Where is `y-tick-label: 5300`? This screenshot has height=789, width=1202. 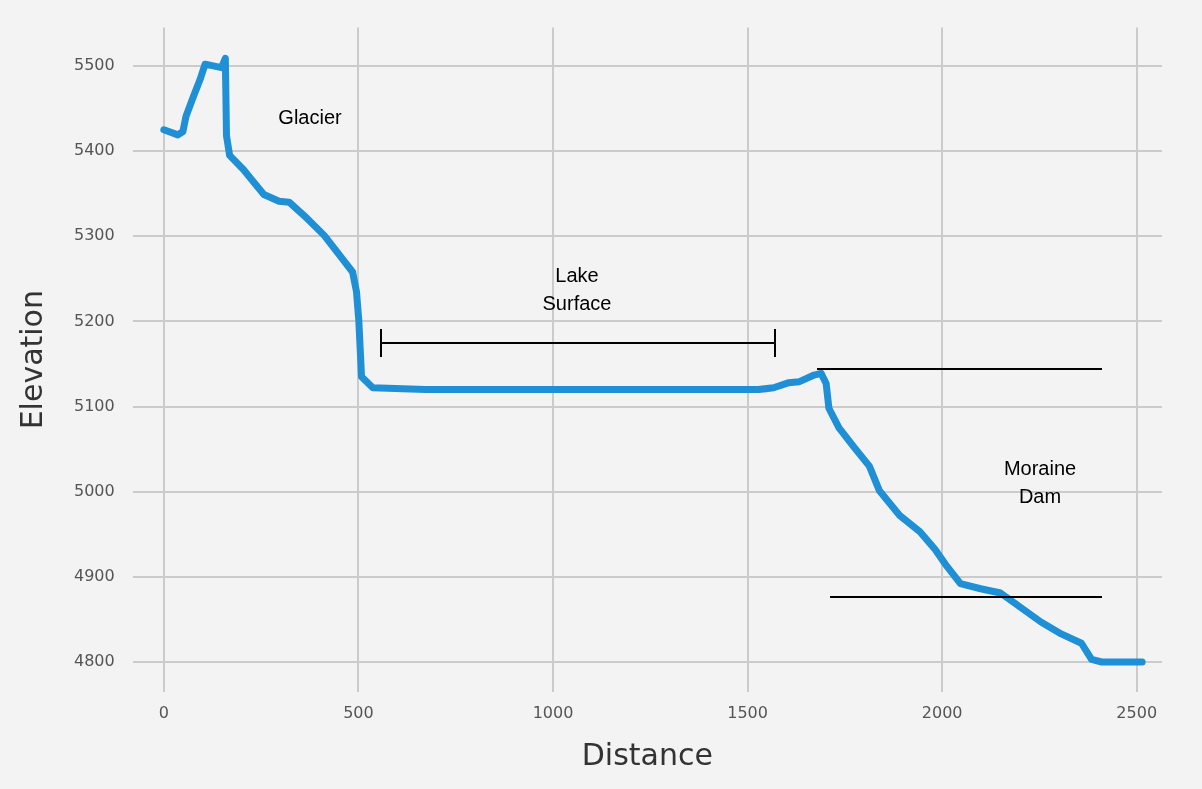 y-tick-label: 5300 is located at coordinates (94, 235).